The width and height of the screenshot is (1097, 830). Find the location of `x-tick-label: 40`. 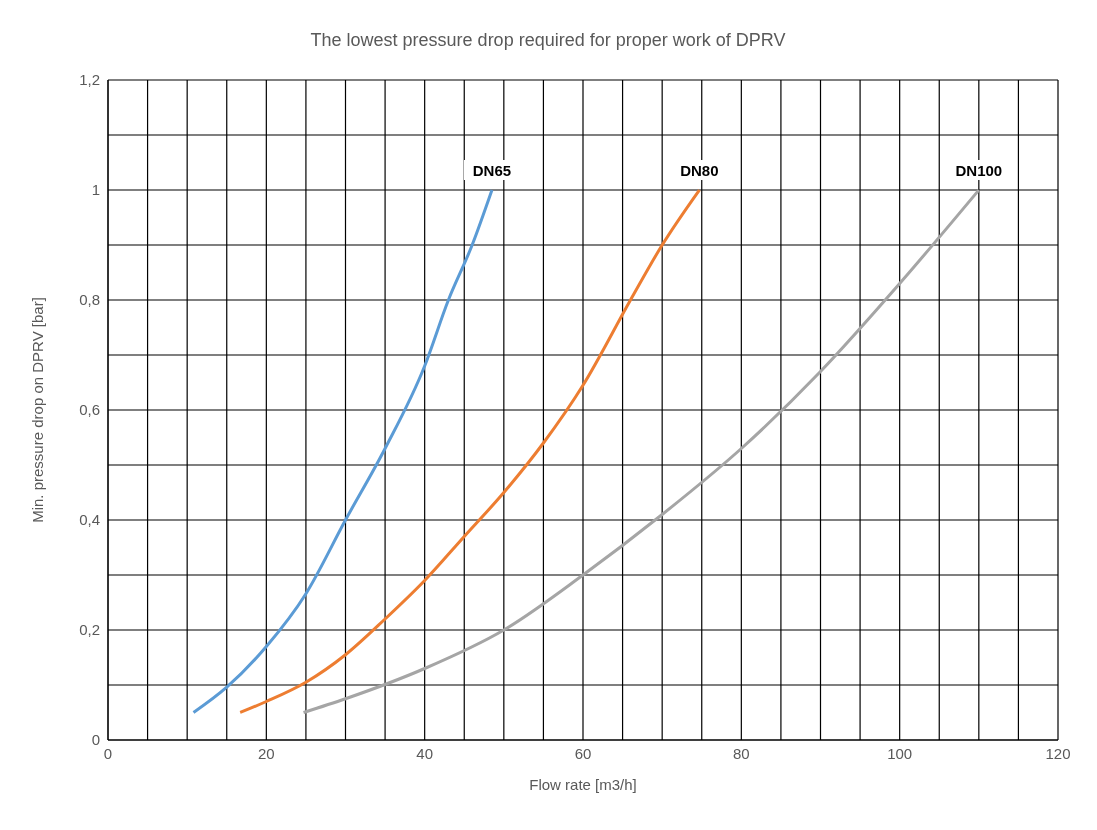

x-tick-label: 40 is located at coordinates (425, 753).